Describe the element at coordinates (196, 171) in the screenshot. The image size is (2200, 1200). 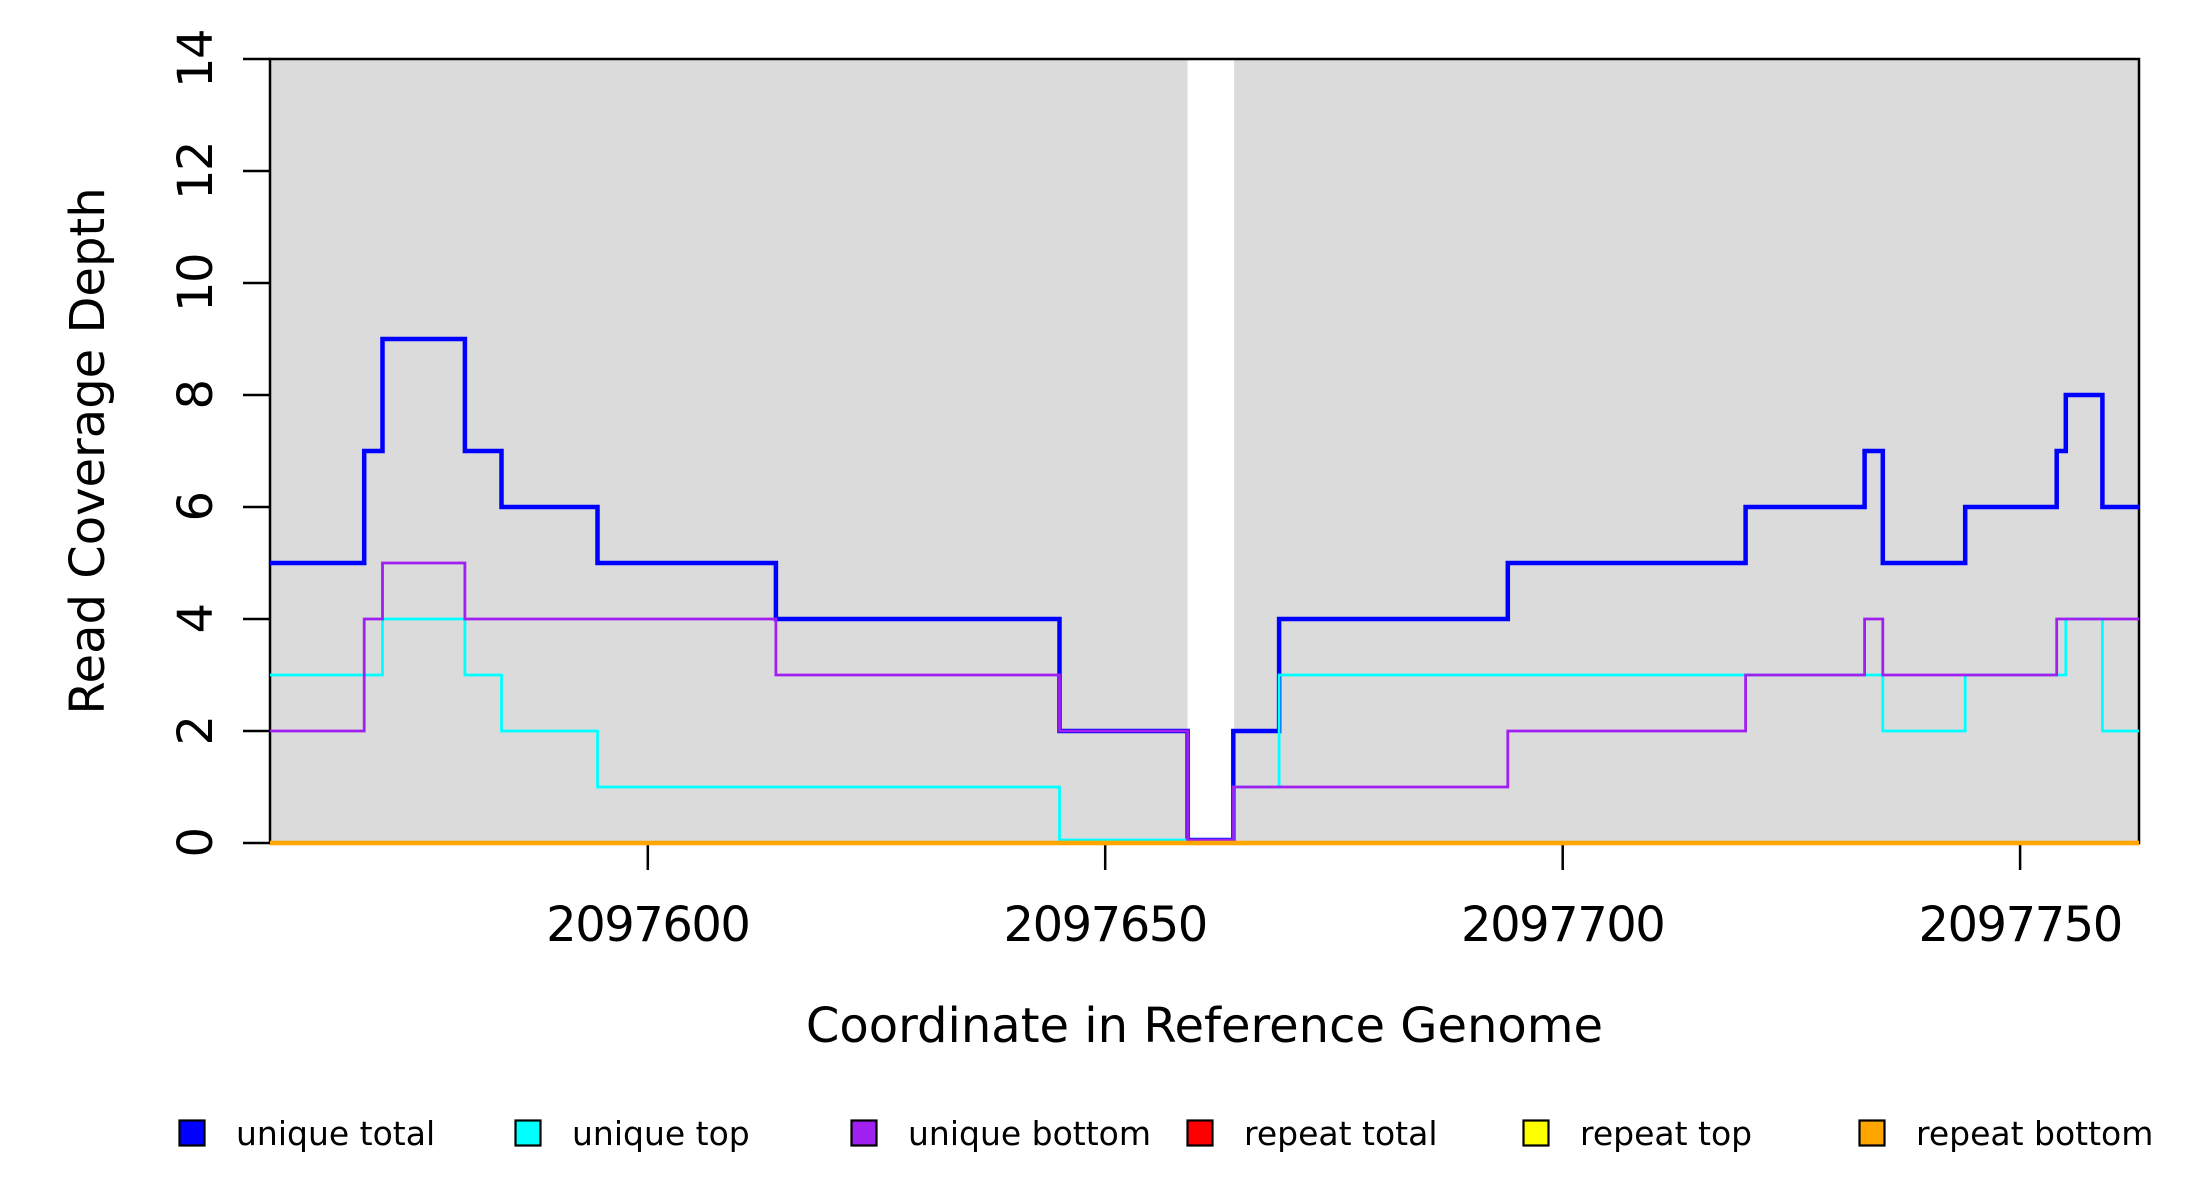
I see `y-tick-label-12: 12` at that location.